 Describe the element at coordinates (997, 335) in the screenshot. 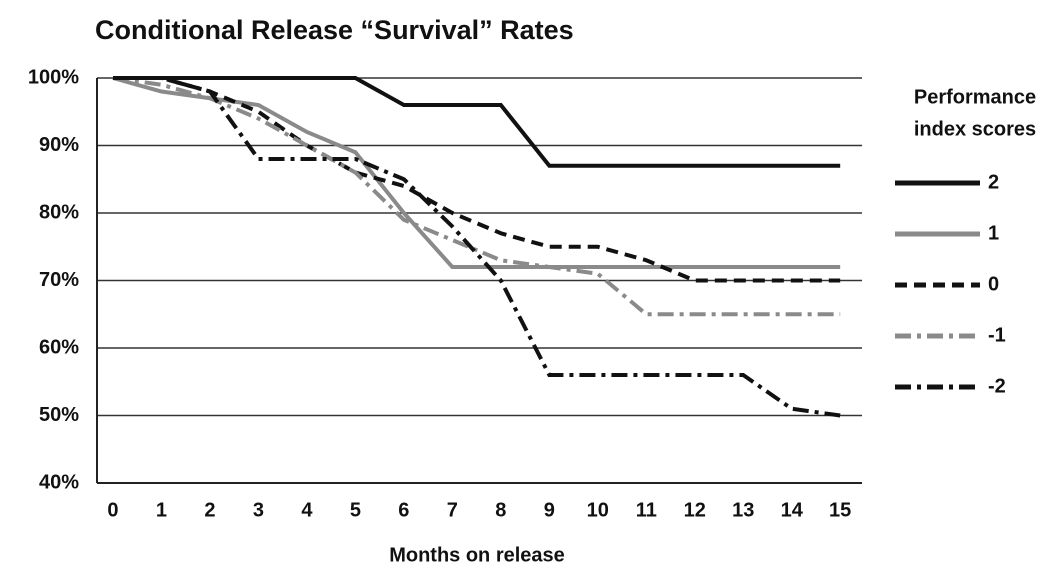

I see `legend-label: -1` at that location.